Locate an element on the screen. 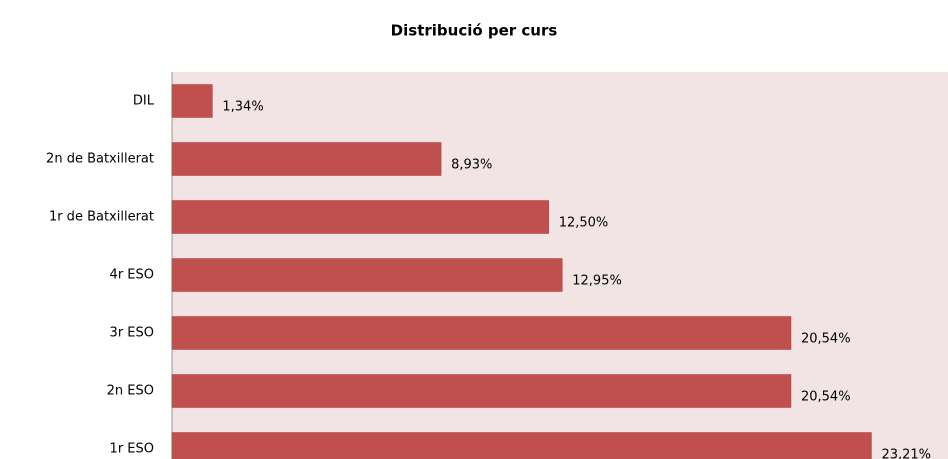 Image resolution: width=948 pixels, height=459 pixels. y-tick-label: 1r ESO is located at coordinates (132, 449).